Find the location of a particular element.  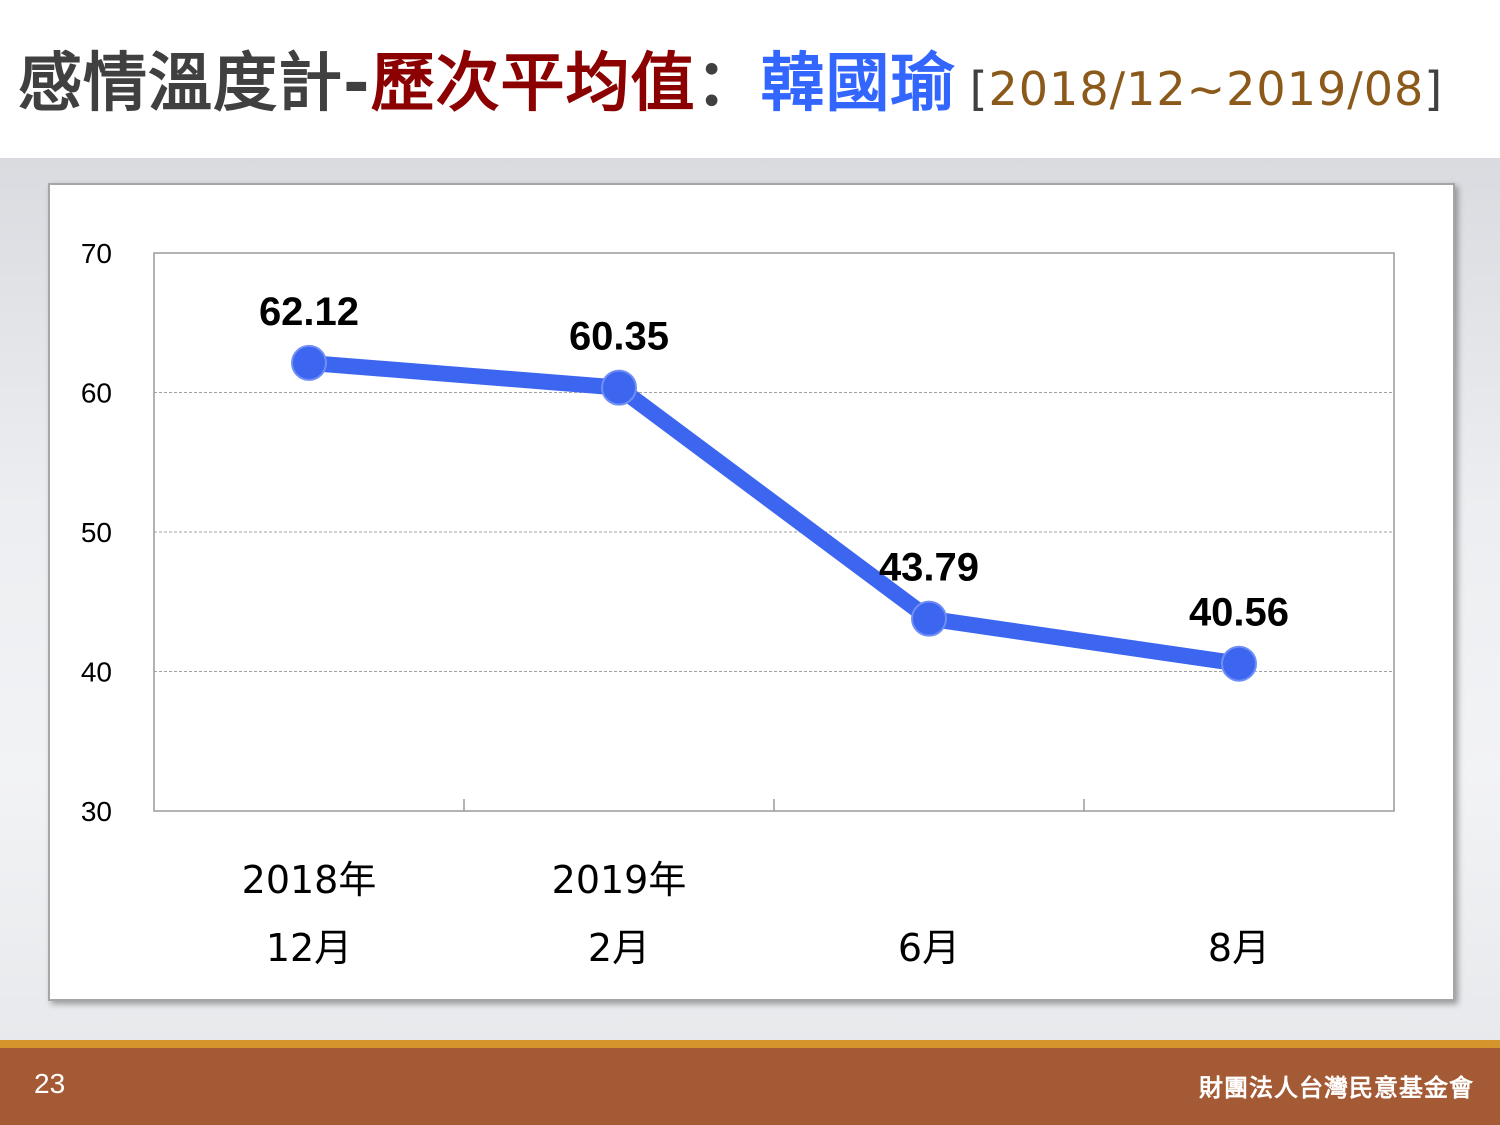

title-date-range: [2018/12~2019/08] is located at coordinates (1207, 89).